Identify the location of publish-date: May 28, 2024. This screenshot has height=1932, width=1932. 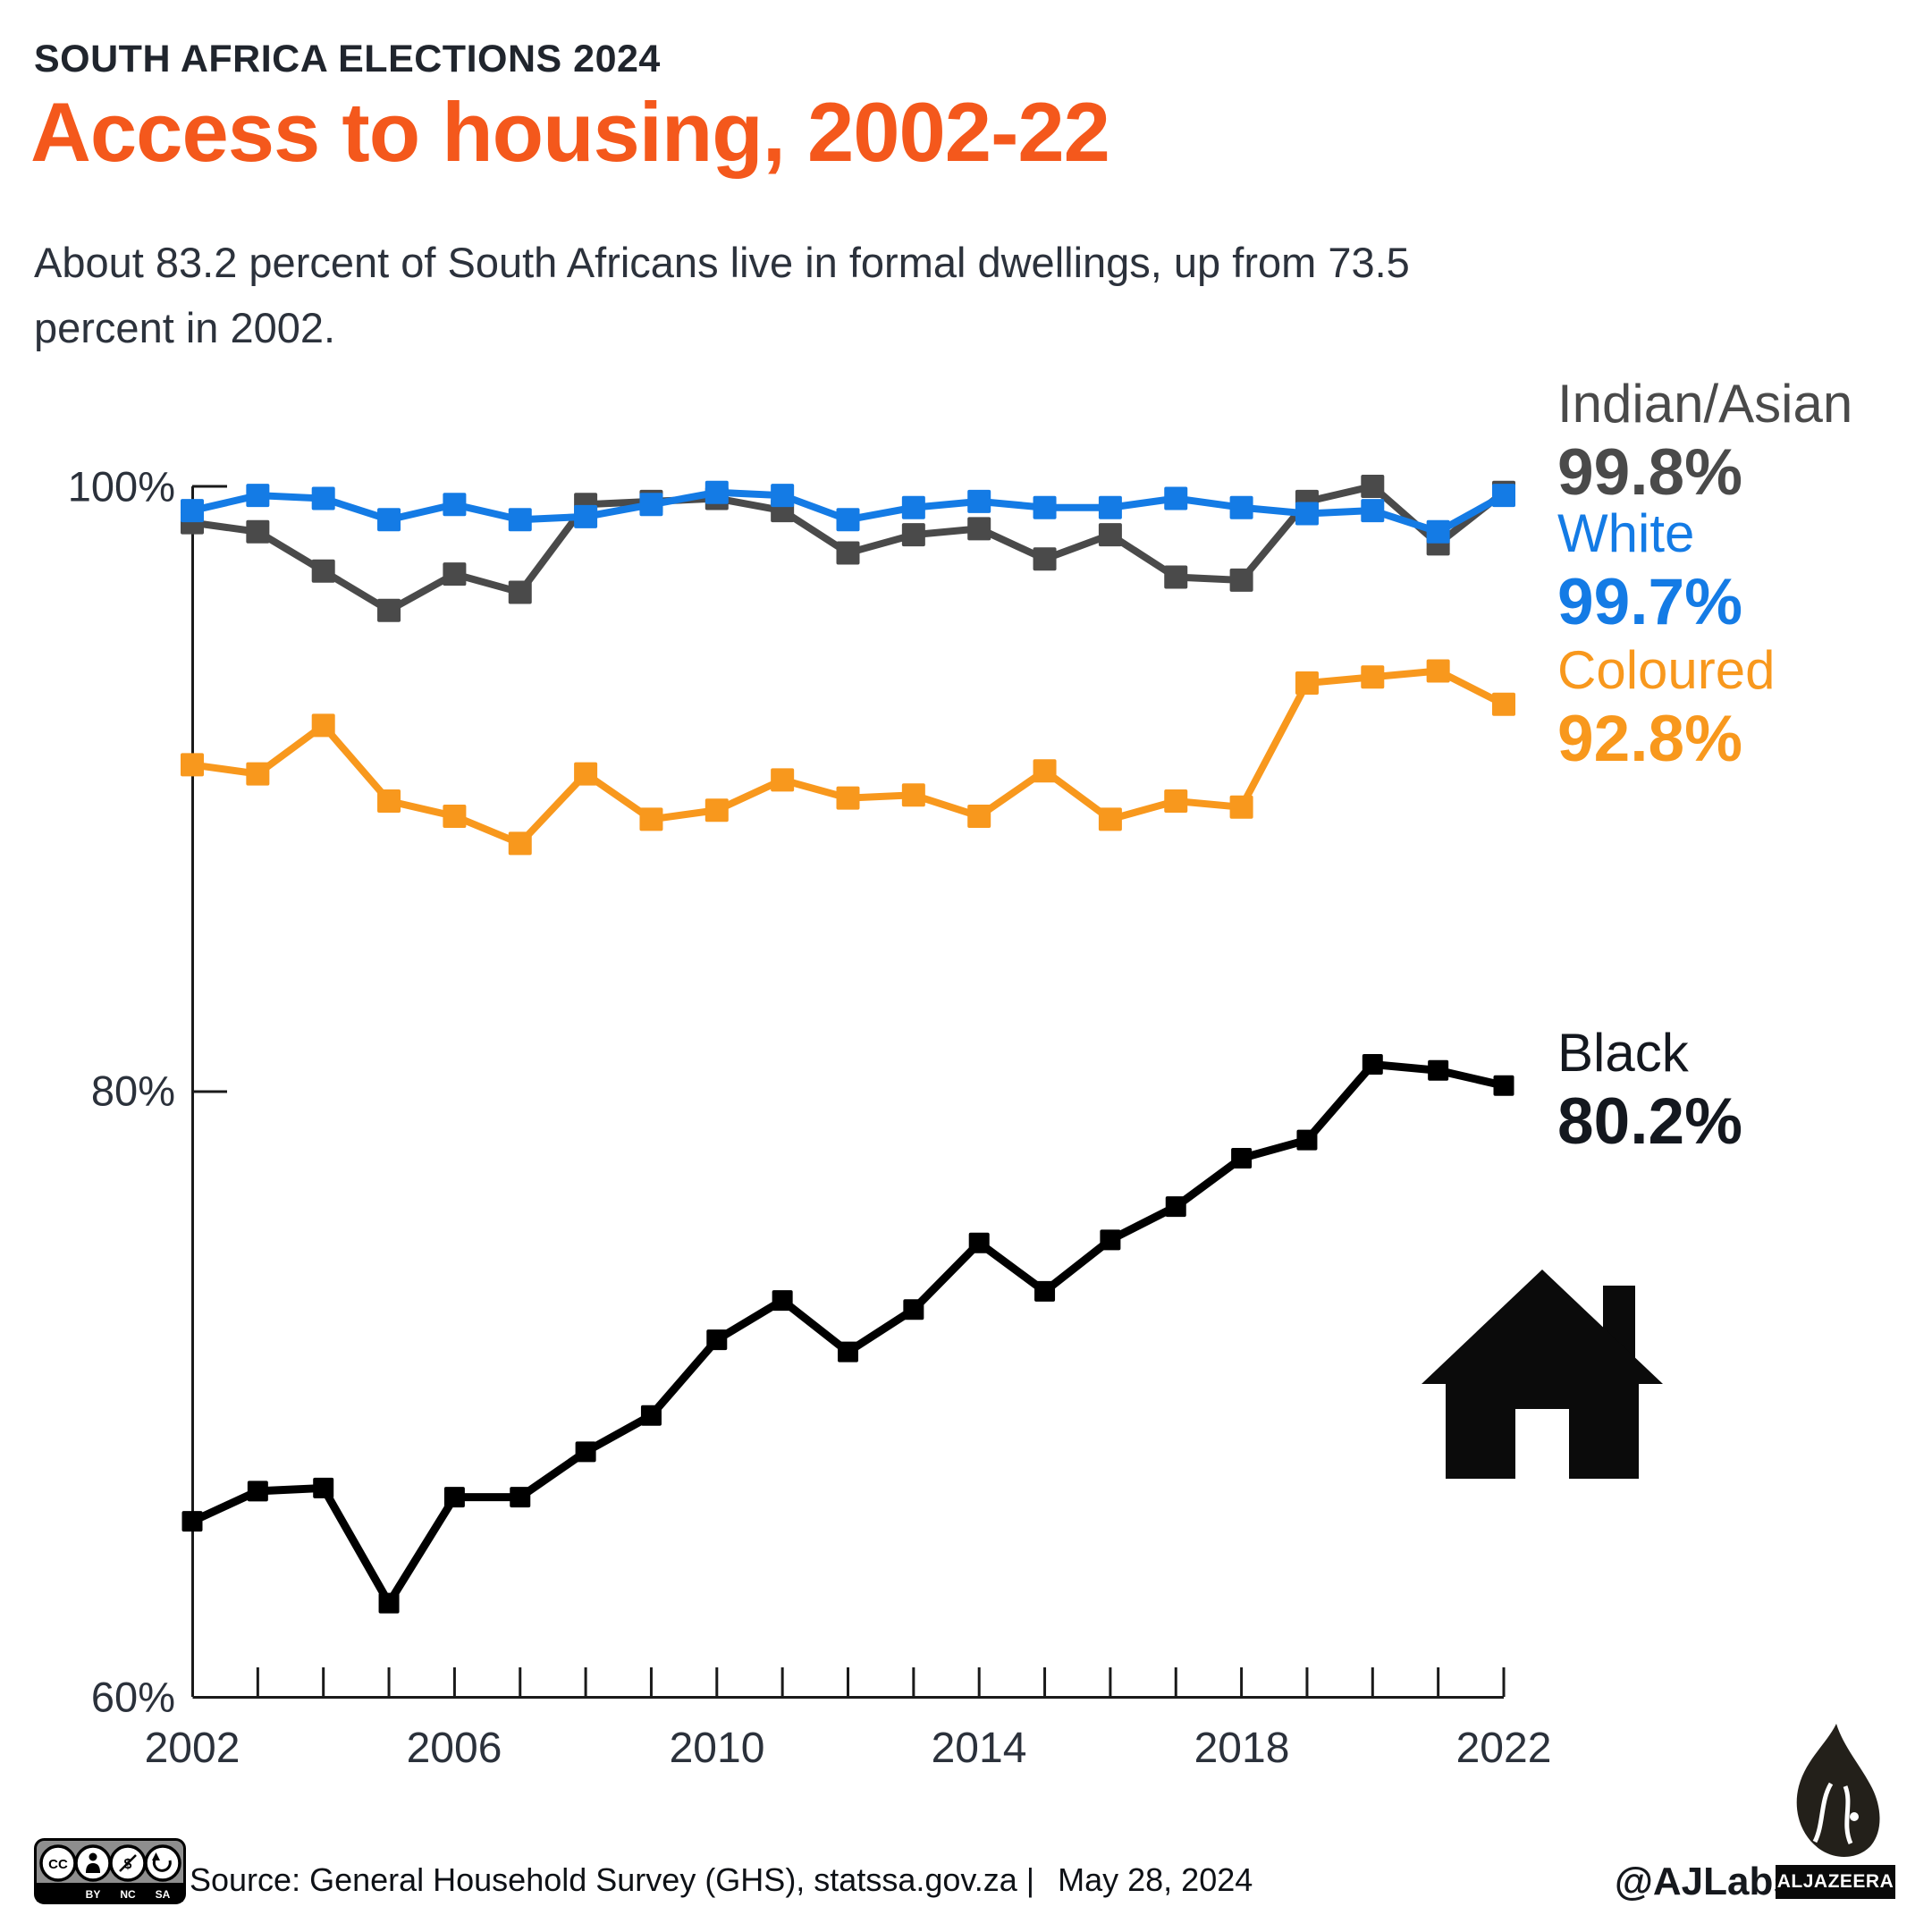
(1155, 1879).